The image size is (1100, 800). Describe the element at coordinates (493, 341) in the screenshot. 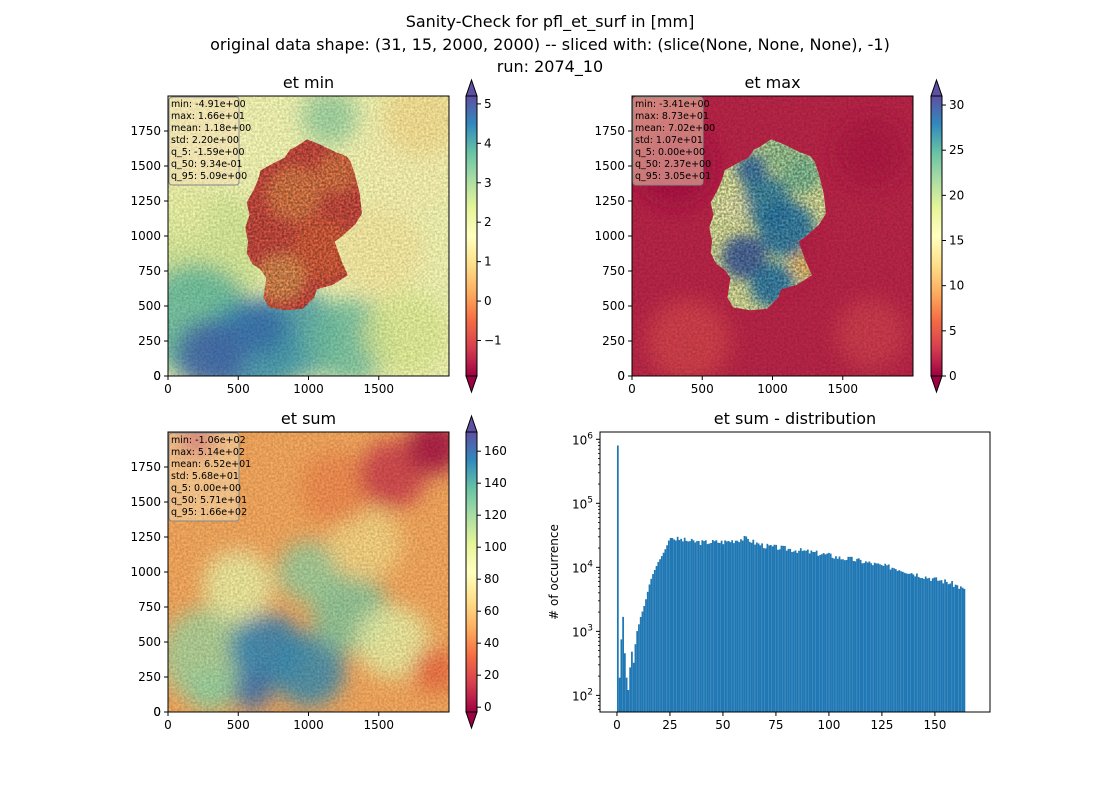

I see `colorbar-tick-label: −1` at that location.